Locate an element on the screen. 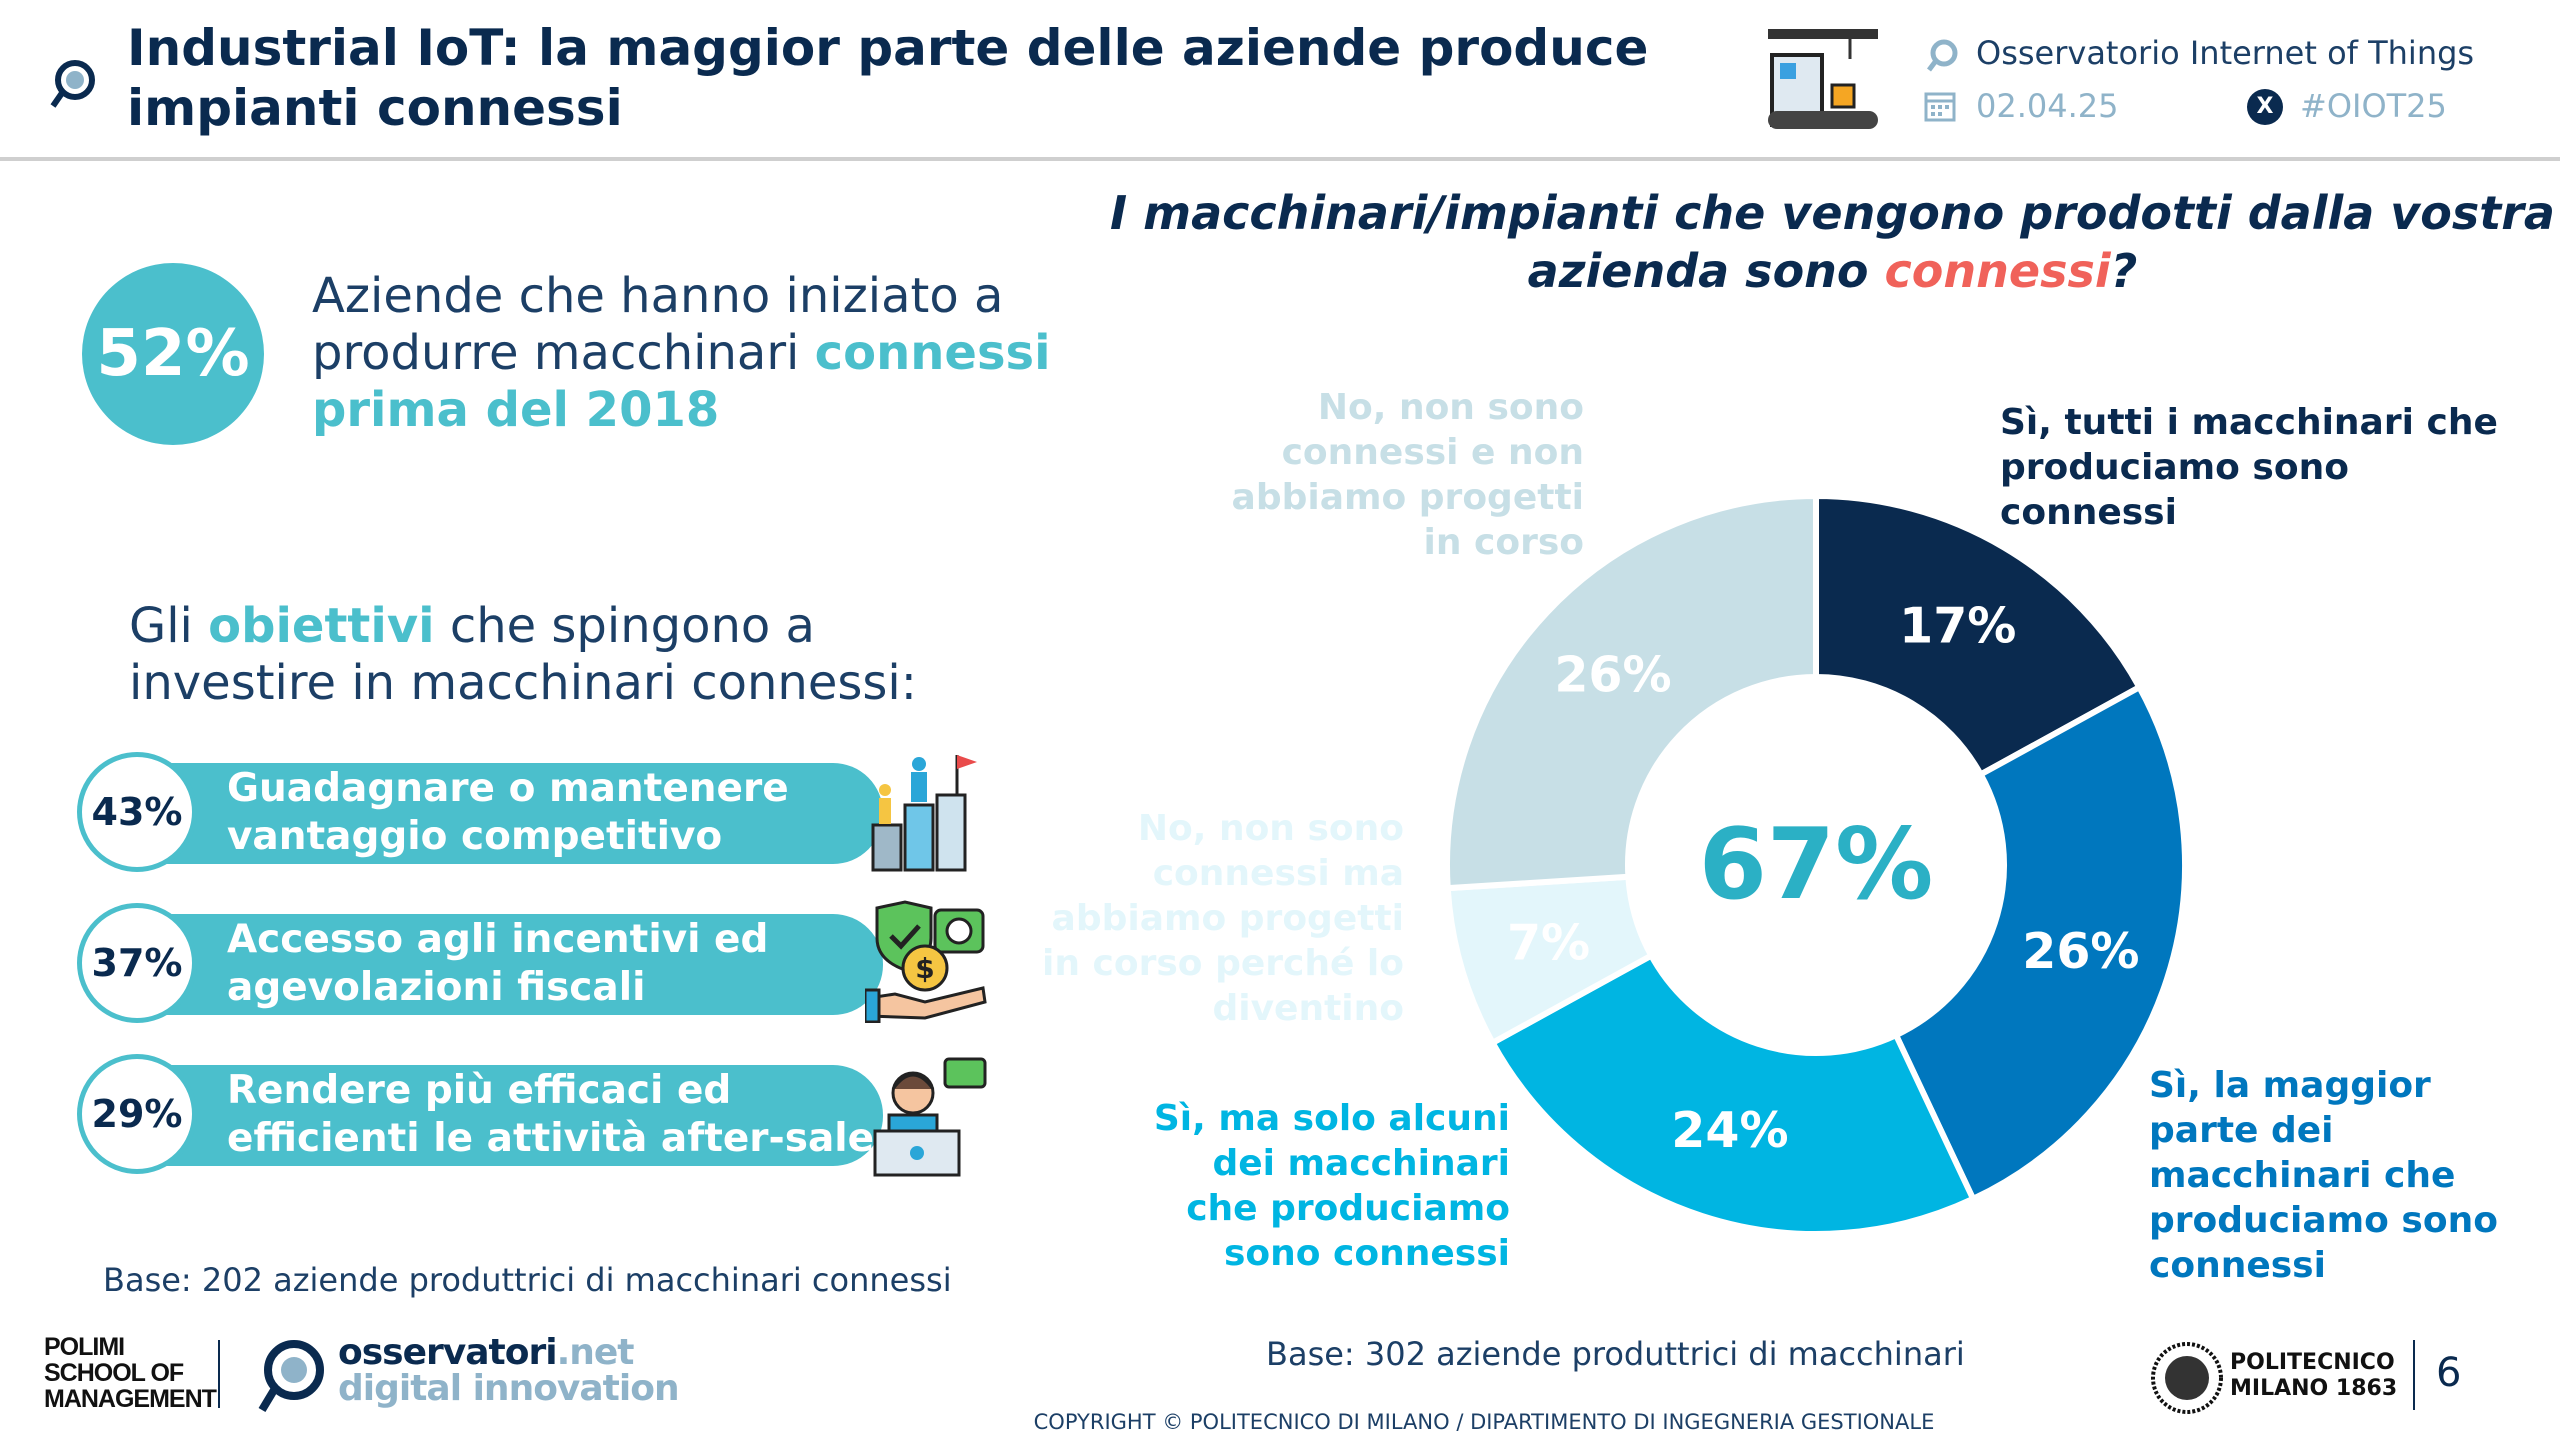  logo-word: digital innovation is located at coordinates (509, 1388).